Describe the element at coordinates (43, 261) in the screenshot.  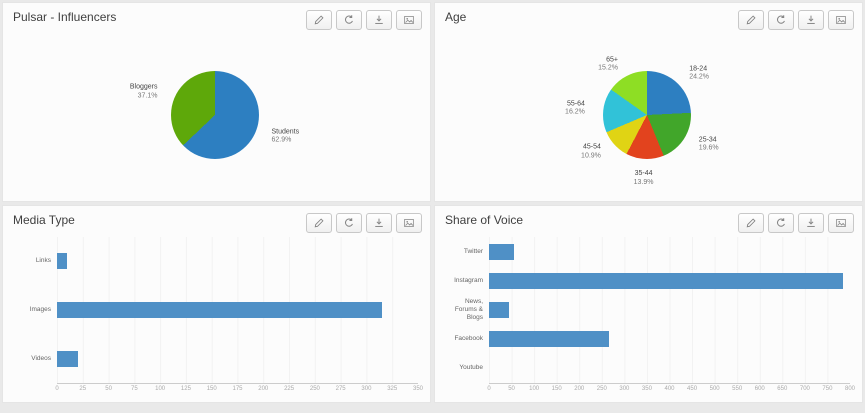
I see `category-label: Links` at that location.